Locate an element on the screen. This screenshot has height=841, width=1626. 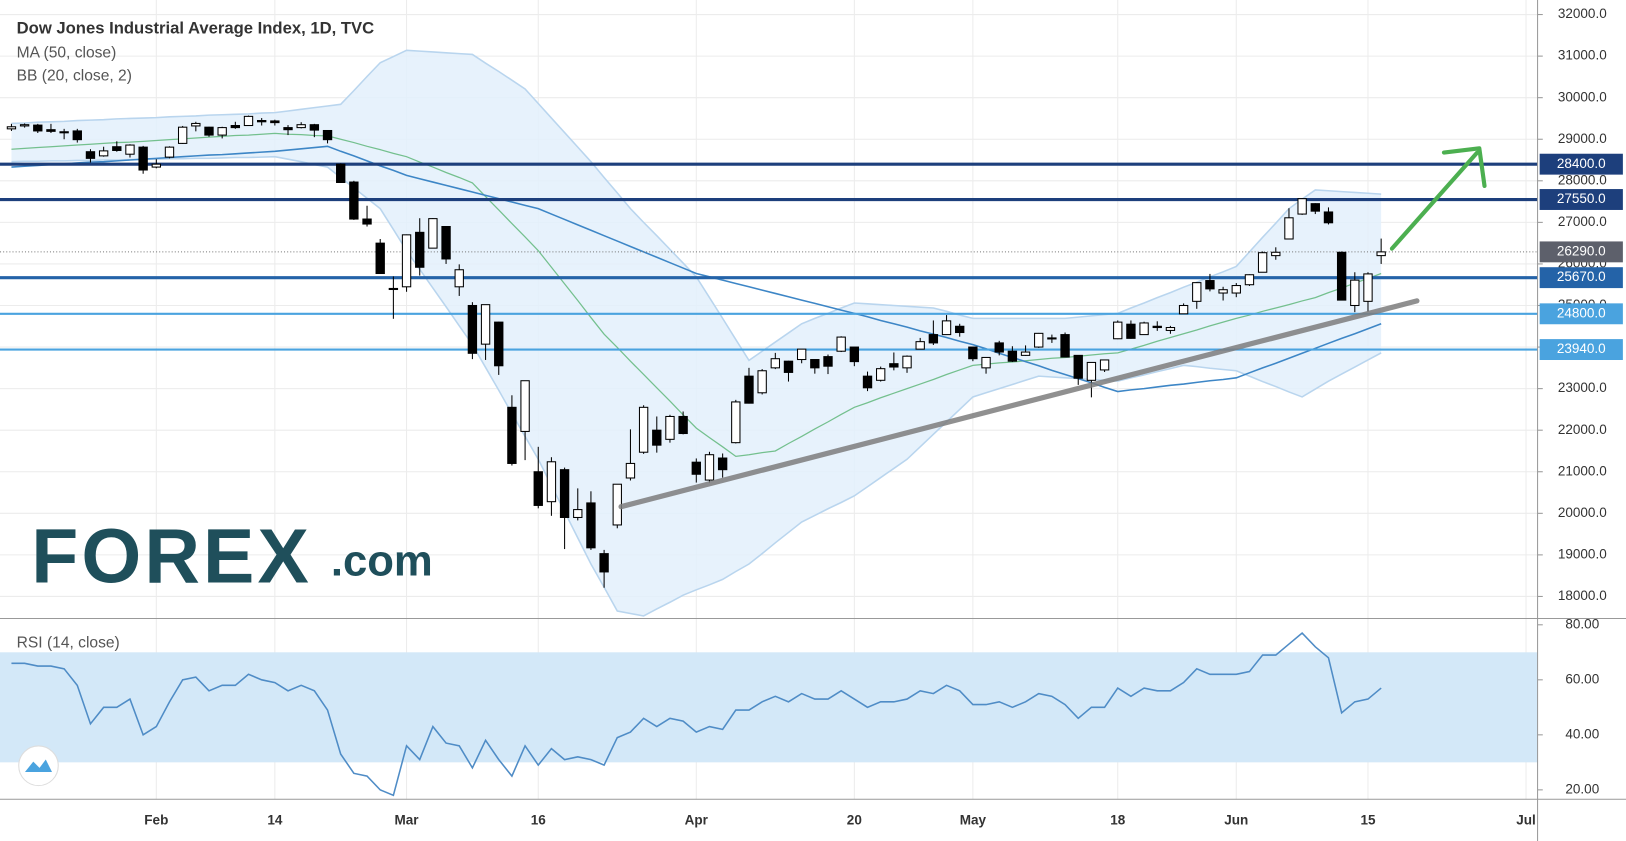
level-label: 23940.0 is located at coordinates (1581, 348).